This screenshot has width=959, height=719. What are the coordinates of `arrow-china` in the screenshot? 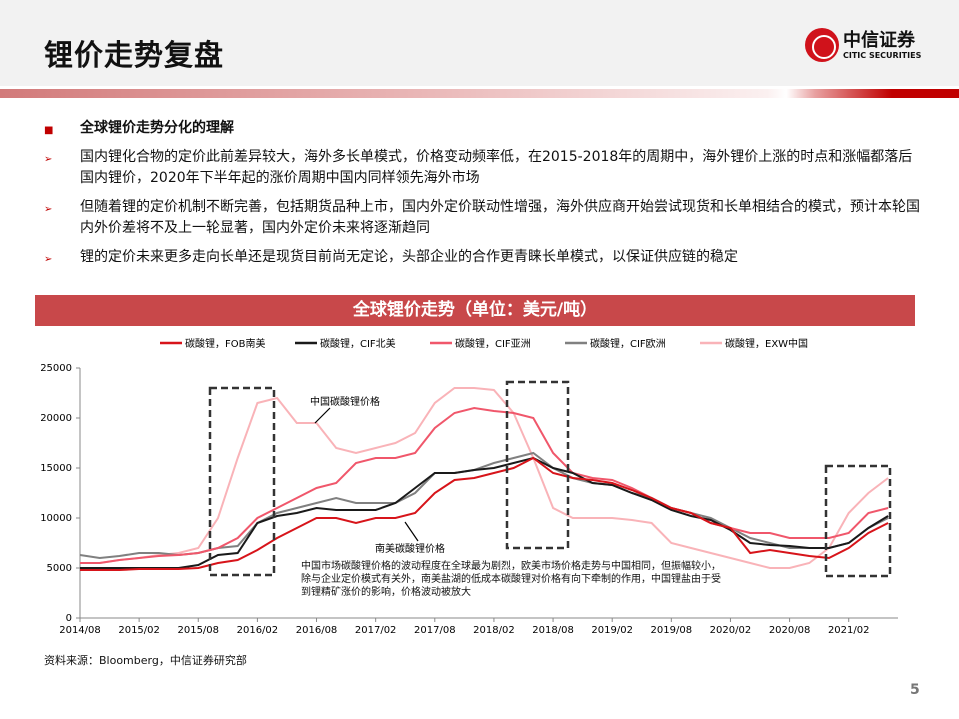 It's located at (322, 415).